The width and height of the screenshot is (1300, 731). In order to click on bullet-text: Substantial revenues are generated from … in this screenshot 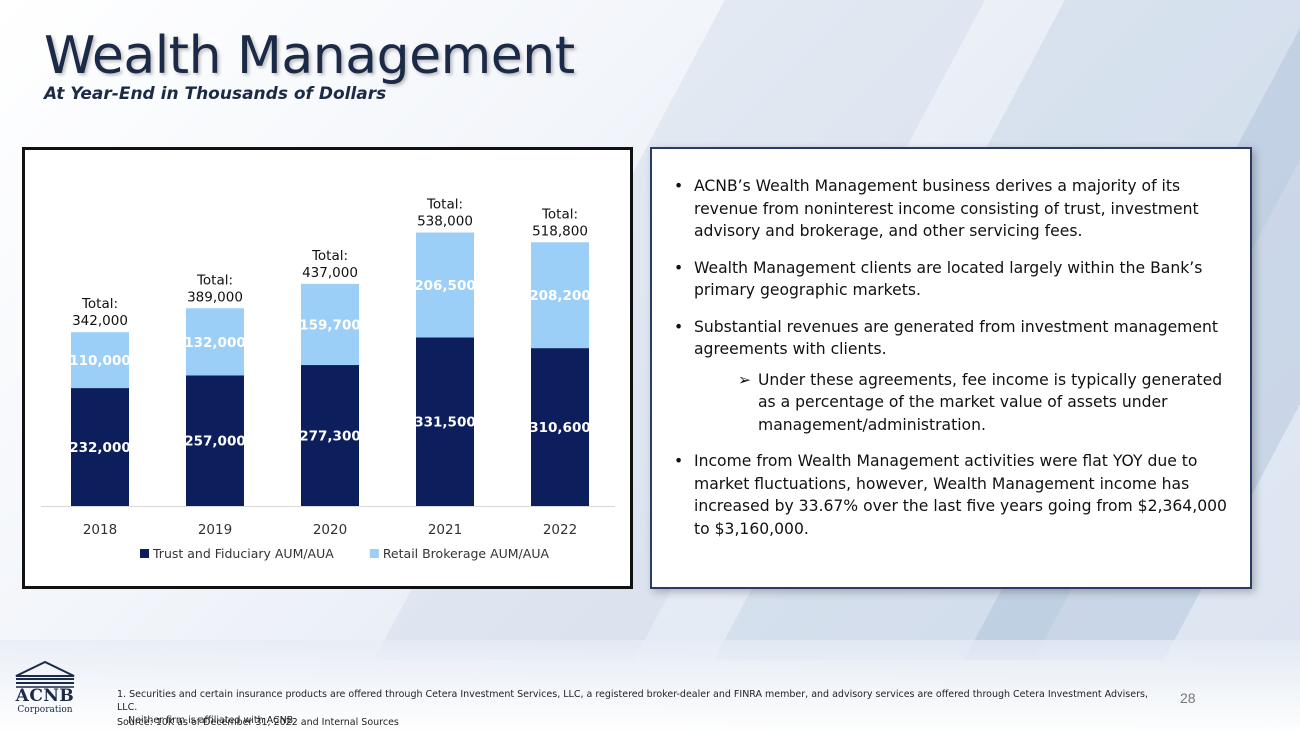, I will do `click(956, 338)`.